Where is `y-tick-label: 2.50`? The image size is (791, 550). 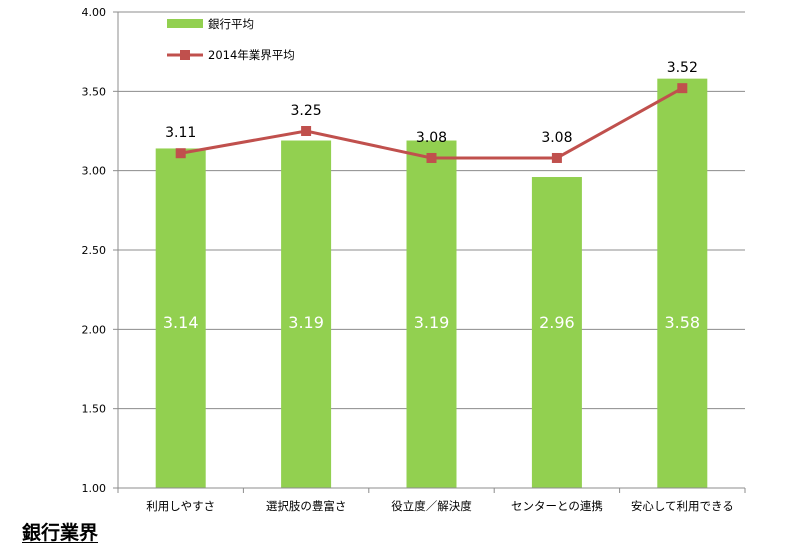
y-tick-label: 2.50 is located at coordinates (94, 250).